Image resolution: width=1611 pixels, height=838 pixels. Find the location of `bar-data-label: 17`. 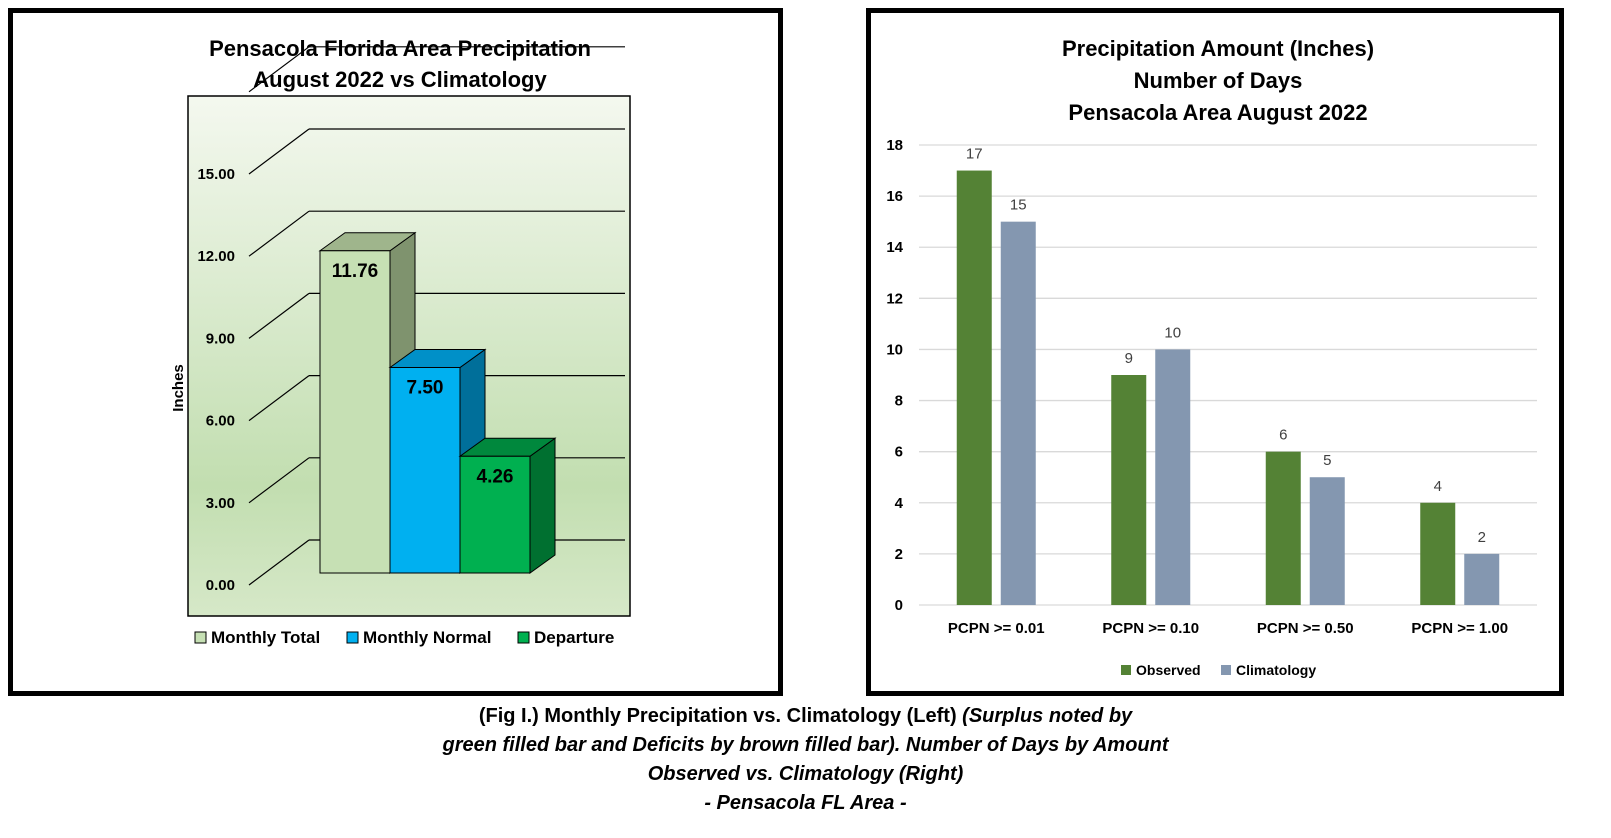

bar-data-label: 17 is located at coordinates (974, 154).